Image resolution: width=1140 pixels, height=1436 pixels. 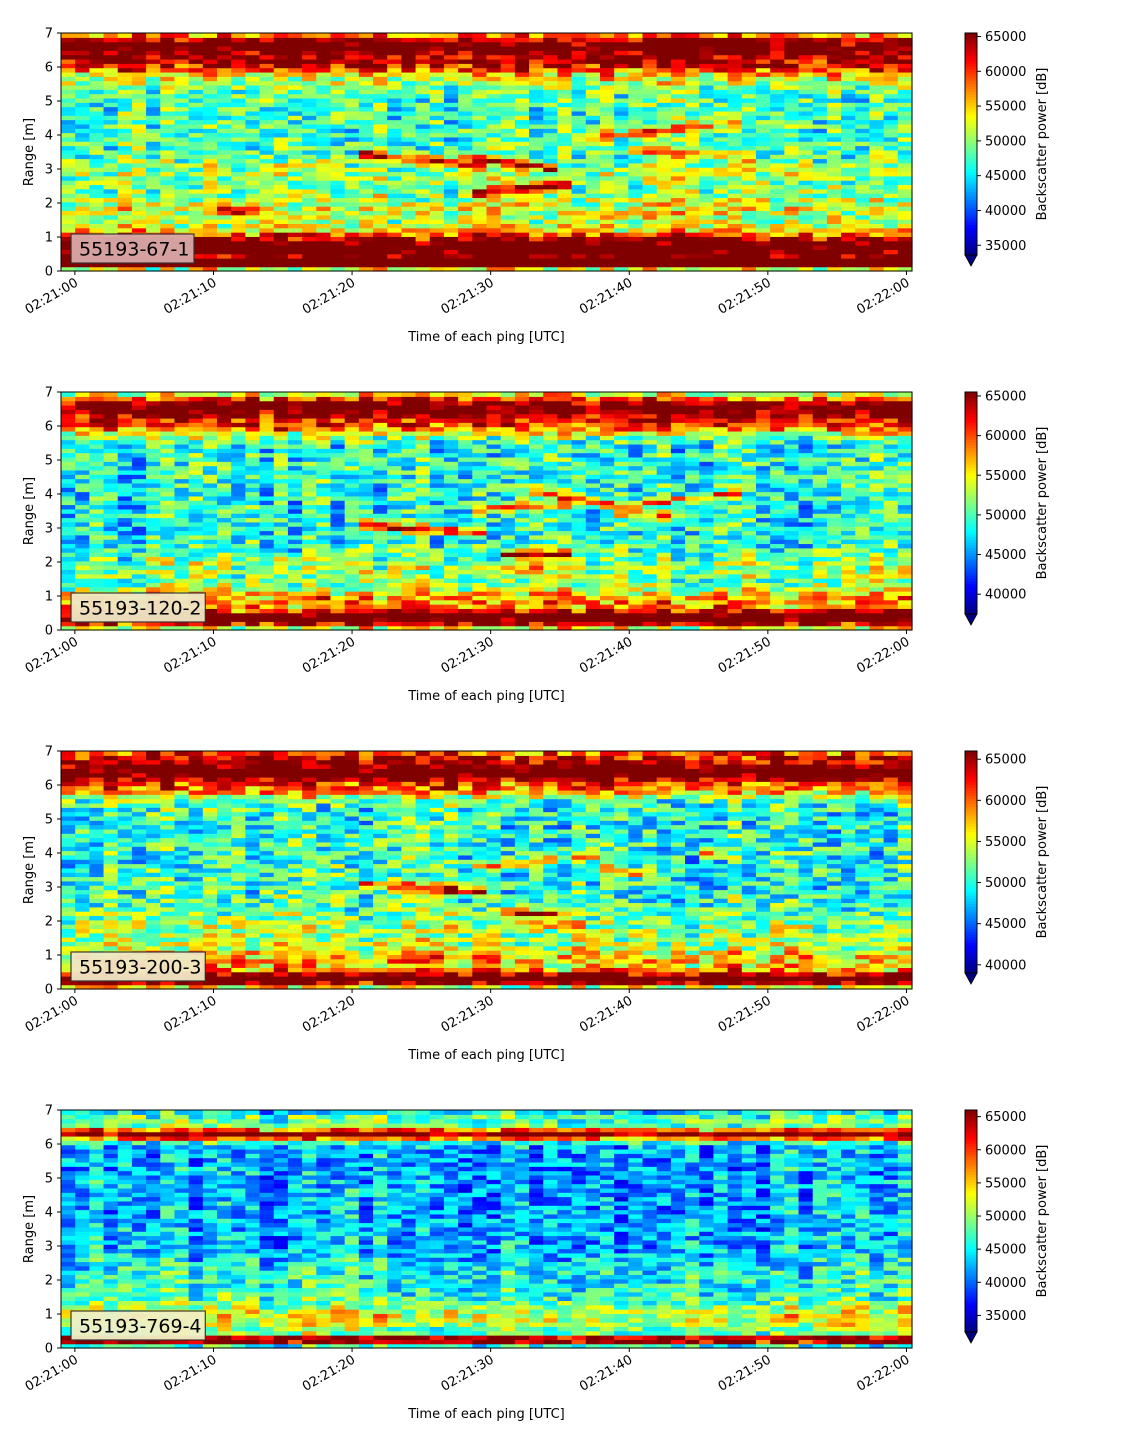 I want to click on panel-label-text: 55193-200-3, so click(x=140, y=968).